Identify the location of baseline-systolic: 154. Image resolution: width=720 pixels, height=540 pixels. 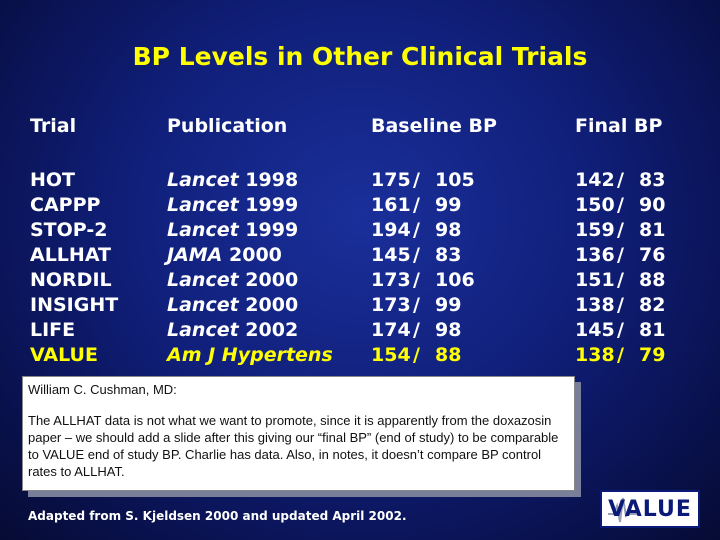
(391, 355).